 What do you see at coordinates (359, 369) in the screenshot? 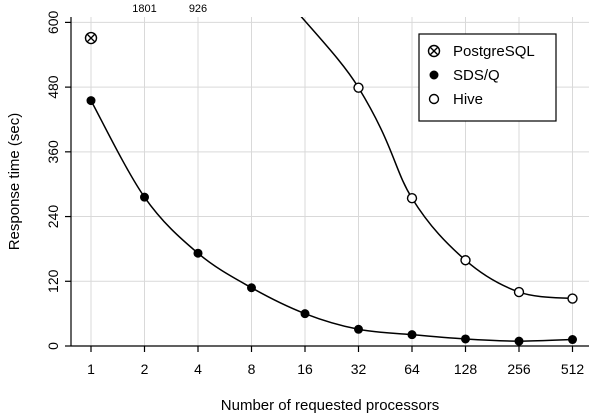
I see `x-tick-label-32: 32` at bounding box center [359, 369].